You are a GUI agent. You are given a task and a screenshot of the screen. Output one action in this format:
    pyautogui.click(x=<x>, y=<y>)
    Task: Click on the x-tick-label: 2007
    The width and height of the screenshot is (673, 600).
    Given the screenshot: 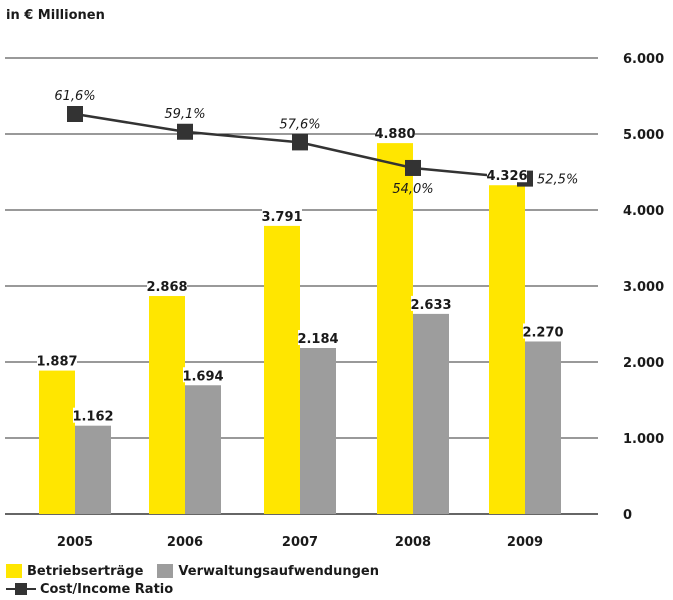 What is the action you would take?
    pyautogui.click(x=300, y=542)
    